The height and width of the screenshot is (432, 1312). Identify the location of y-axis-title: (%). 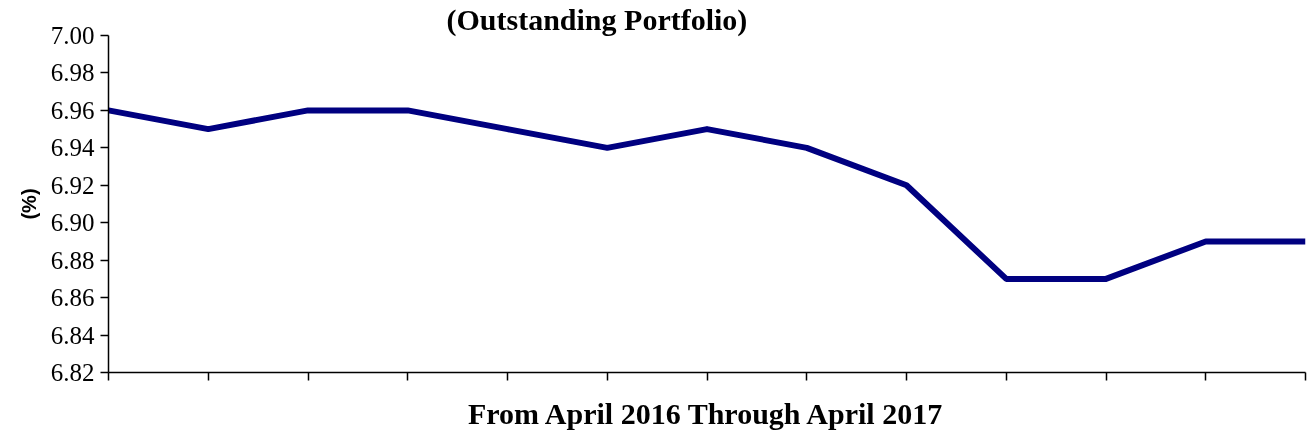
(28, 204).